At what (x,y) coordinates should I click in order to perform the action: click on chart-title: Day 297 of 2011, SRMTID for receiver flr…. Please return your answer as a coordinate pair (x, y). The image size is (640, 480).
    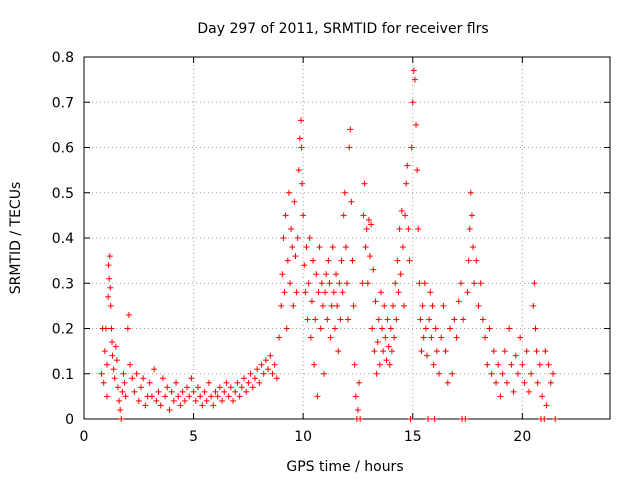
    Looking at the image, I should click on (342, 29).